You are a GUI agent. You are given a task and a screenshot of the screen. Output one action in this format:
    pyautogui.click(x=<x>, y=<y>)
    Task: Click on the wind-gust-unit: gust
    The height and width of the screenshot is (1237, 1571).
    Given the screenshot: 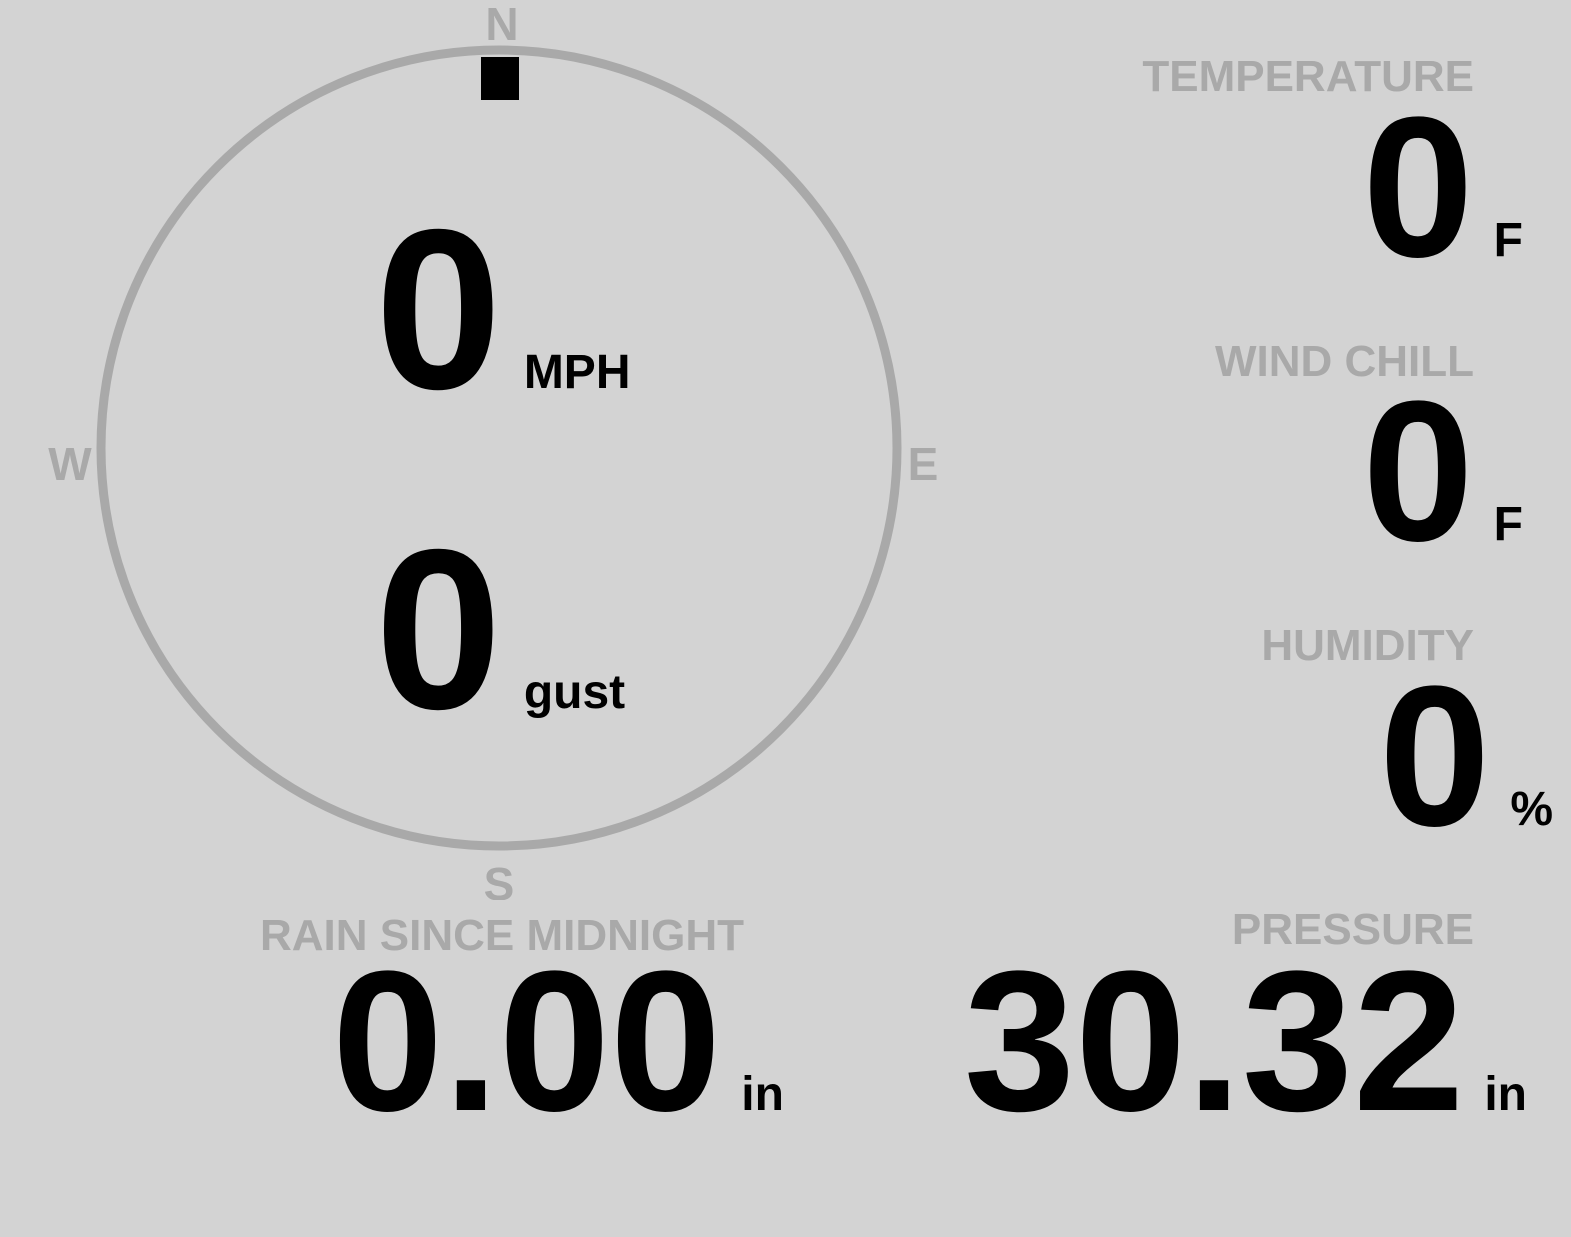 What is the action you would take?
    pyautogui.click(x=574, y=692)
    